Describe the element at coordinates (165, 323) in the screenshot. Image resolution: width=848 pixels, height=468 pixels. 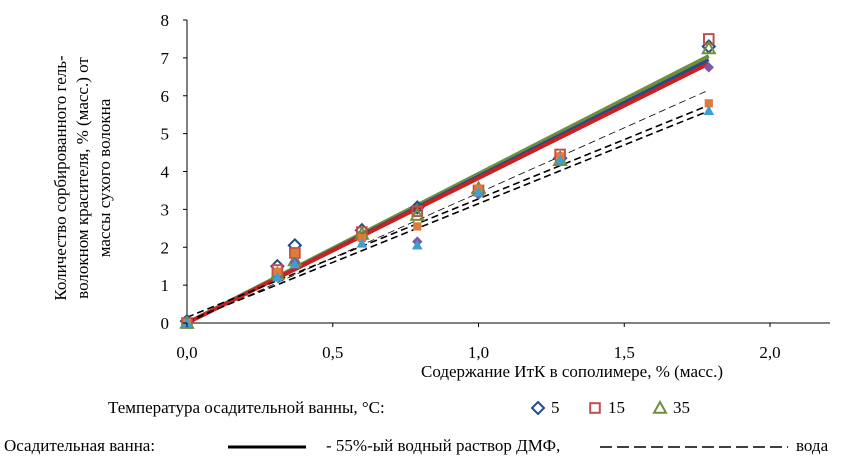
I see `y-tick-label: 0` at that location.